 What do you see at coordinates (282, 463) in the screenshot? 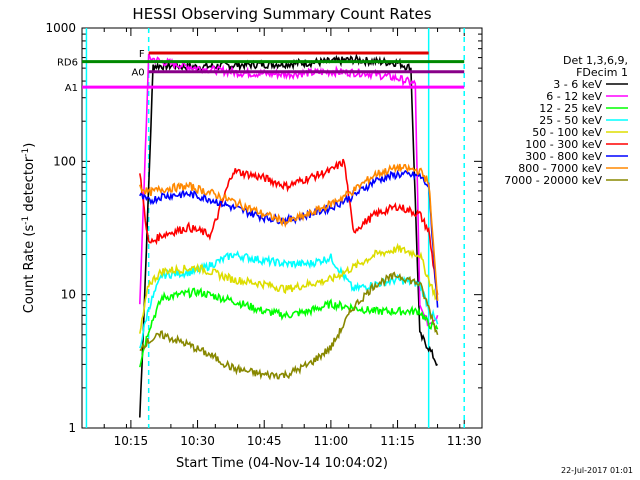
I see `x-axis-label: Start Time (04-Nov-14 10:04:02)` at bounding box center [282, 463].